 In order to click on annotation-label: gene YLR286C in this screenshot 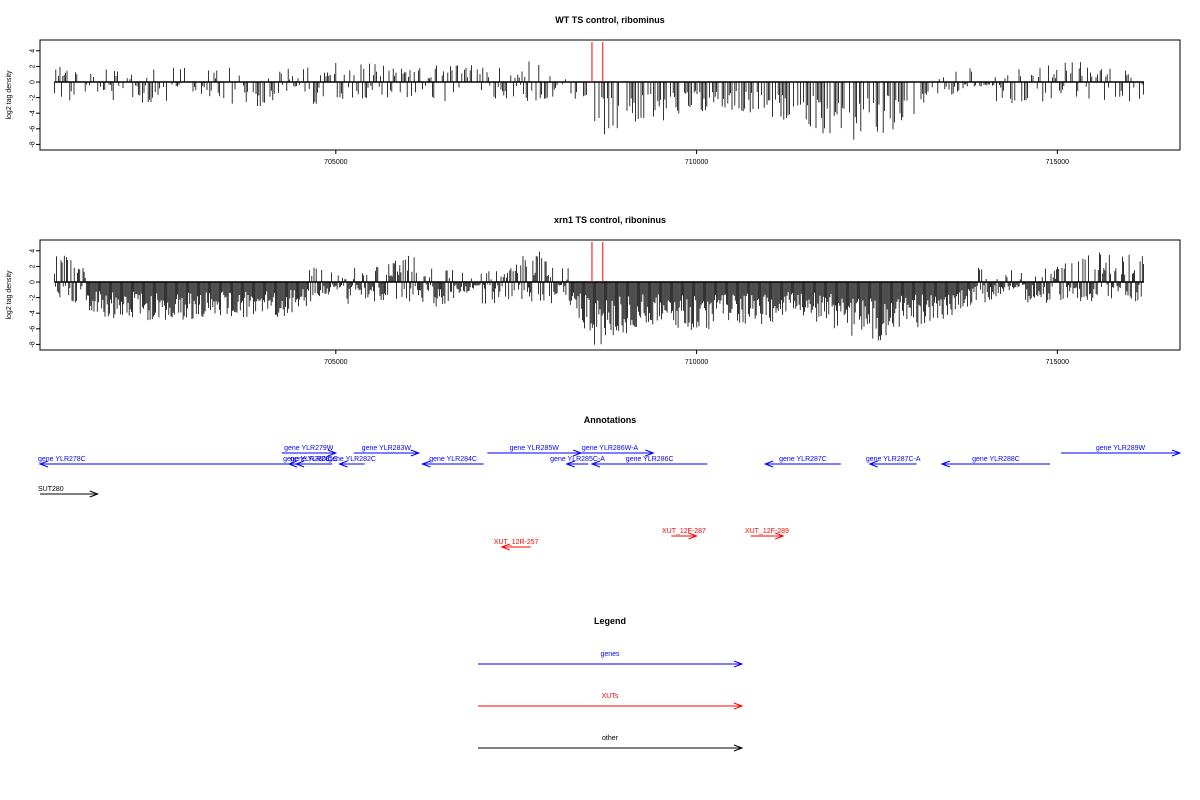, I will do `click(650, 459)`.